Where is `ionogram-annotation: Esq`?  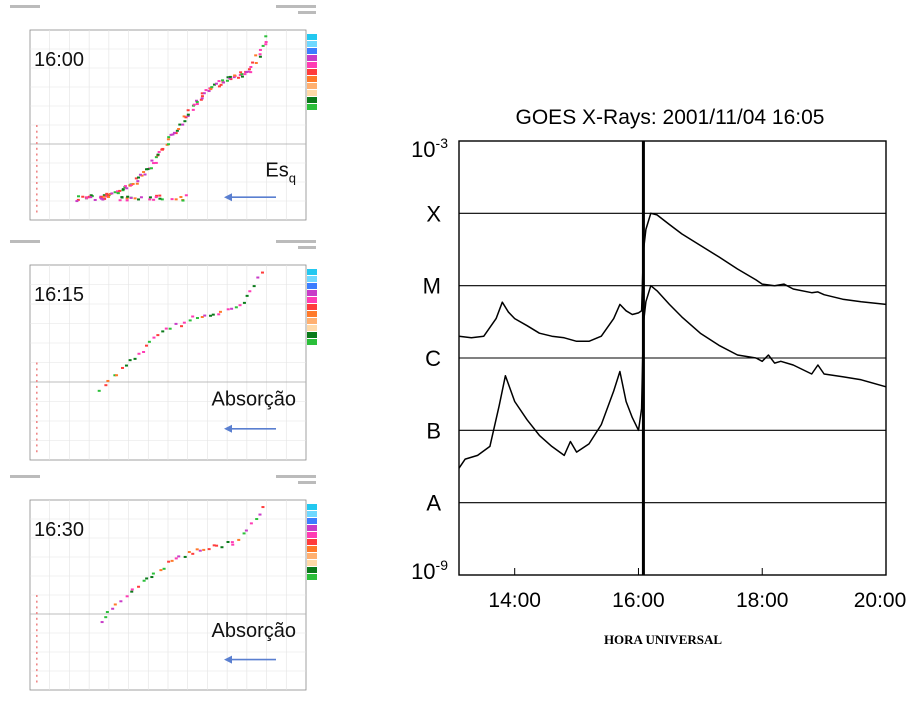 ionogram-annotation: Esq is located at coordinates (280, 172).